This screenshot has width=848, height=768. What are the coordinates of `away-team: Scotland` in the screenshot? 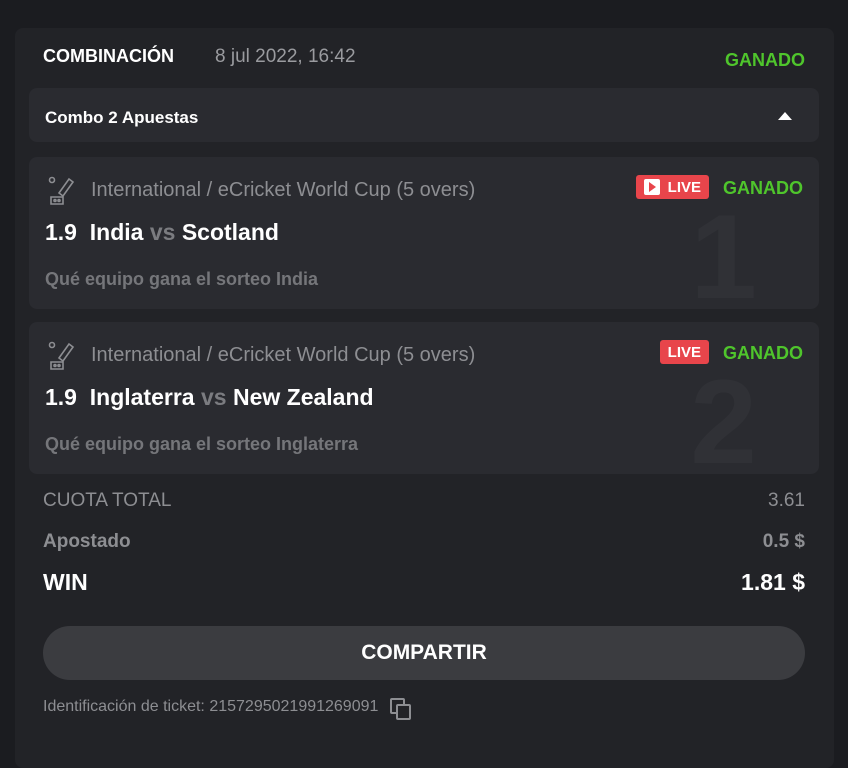 It's located at (230, 232).